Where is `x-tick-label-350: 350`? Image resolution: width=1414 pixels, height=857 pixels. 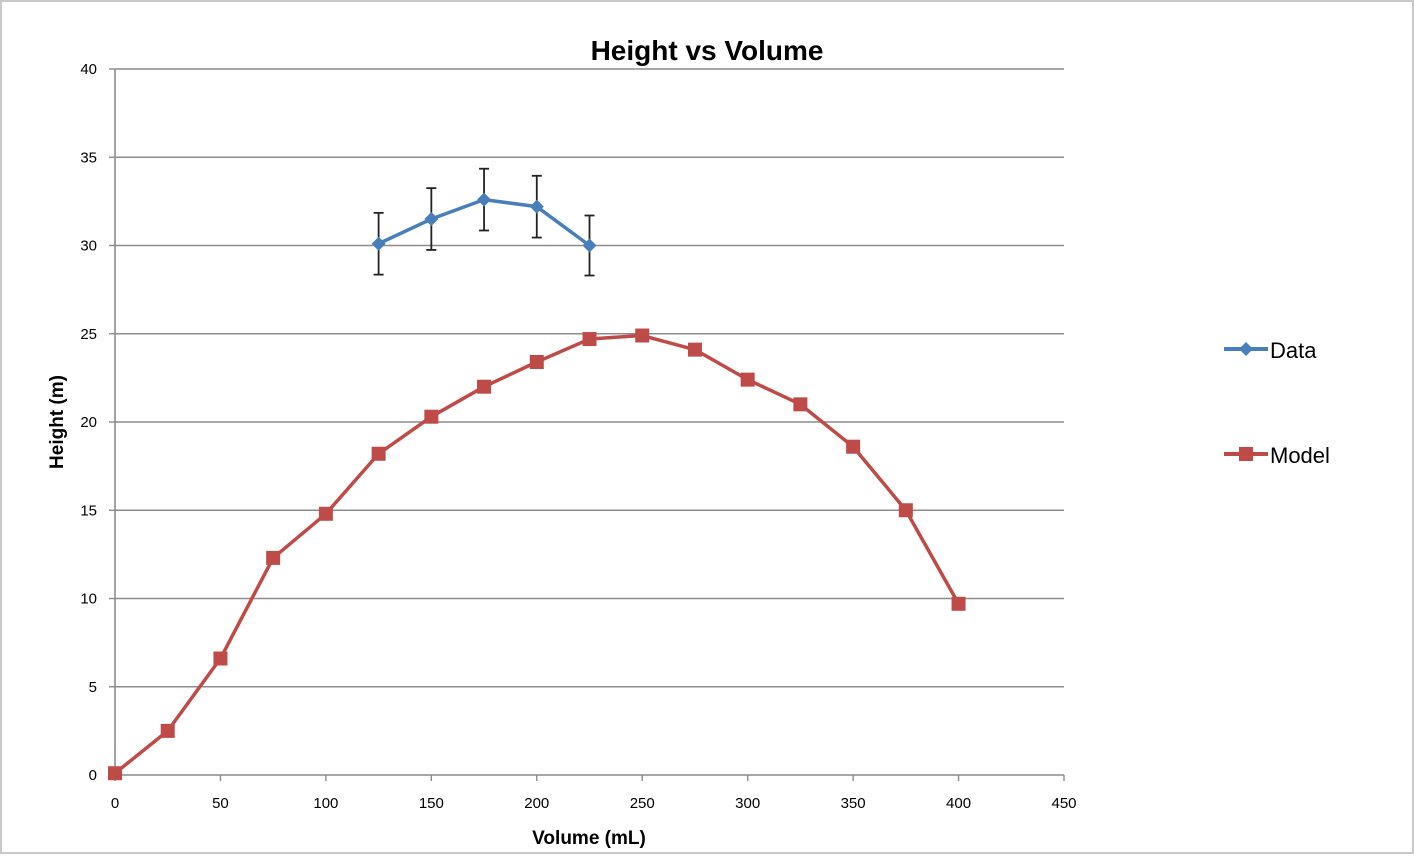
x-tick-label-350: 350 is located at coordinates (853, 803).